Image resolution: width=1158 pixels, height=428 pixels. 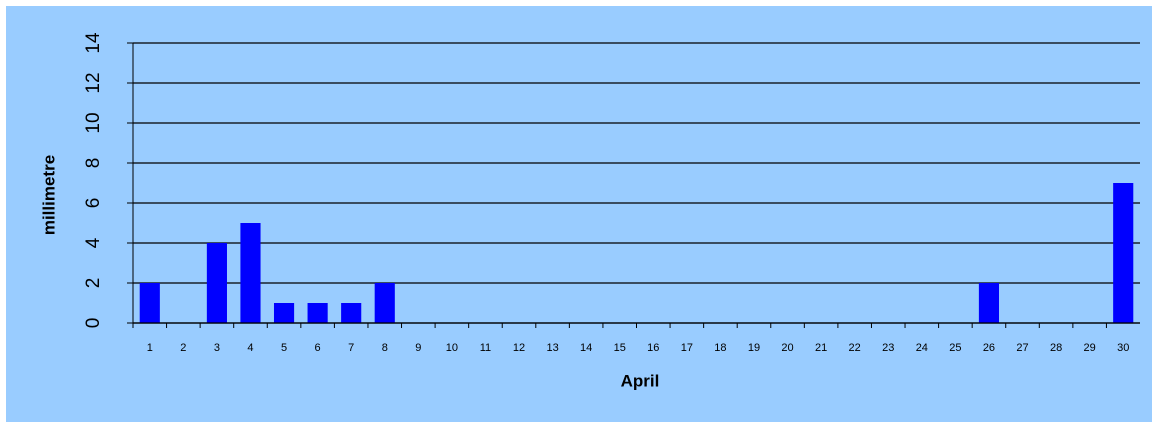 What do you see at coordinates (552, 348) in the screenshot?
I see `x-tick-label: 13` at bounding box center [552, 348].